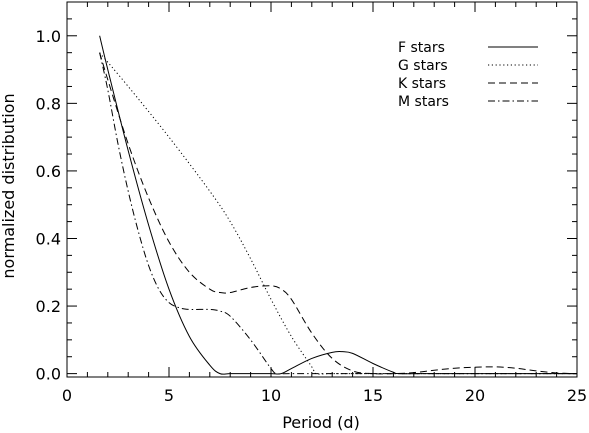 Image resolution: width=589 pixels, height=433 pixels. Describe the element at coordinates (48, 36) in the screenshot. I see `y-tick-label: 1.0` at that location.